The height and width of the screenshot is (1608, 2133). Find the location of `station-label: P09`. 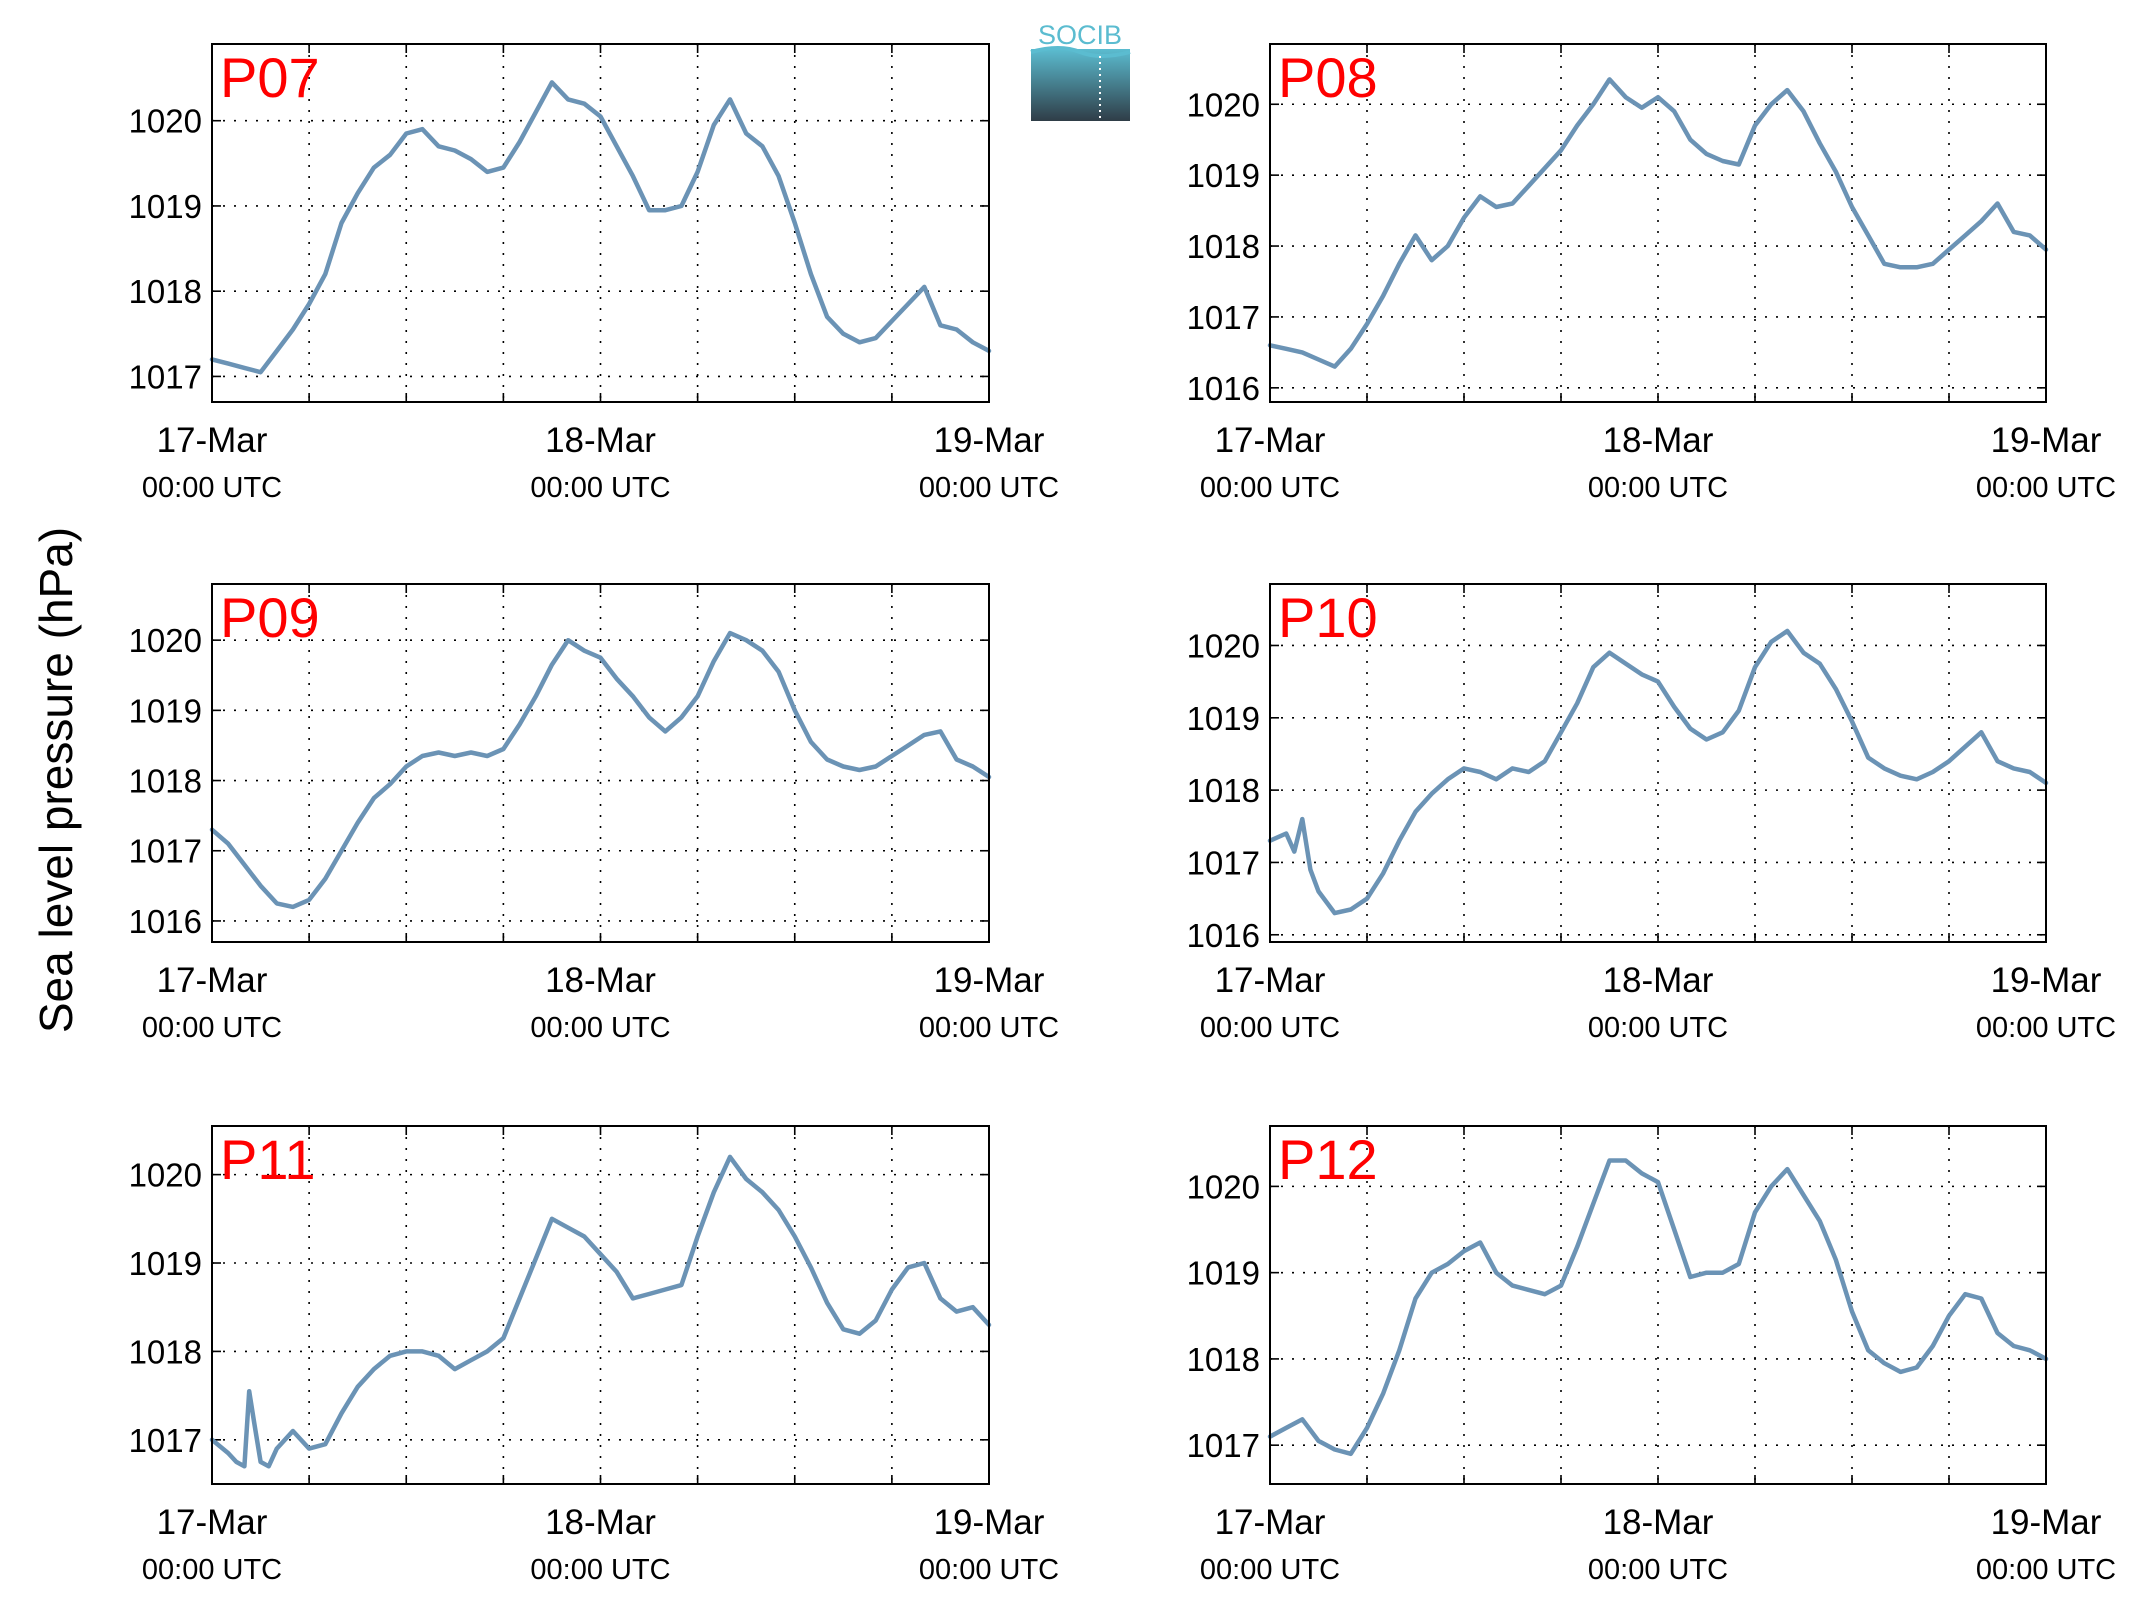

station-label: P09 is located at coordinates (270, 617).